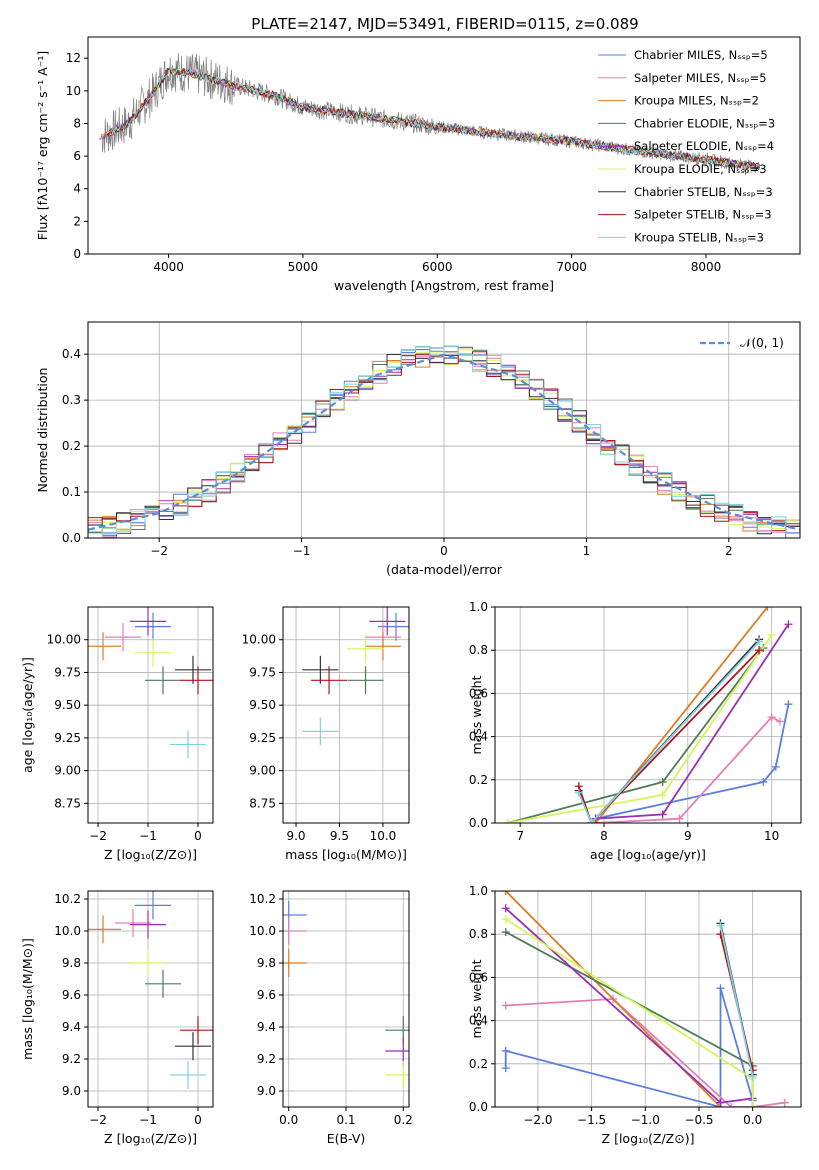  Describe the element at coordinates (71, 1027) in the screenshot. I see `y-tick-label: 9.4` at that location.